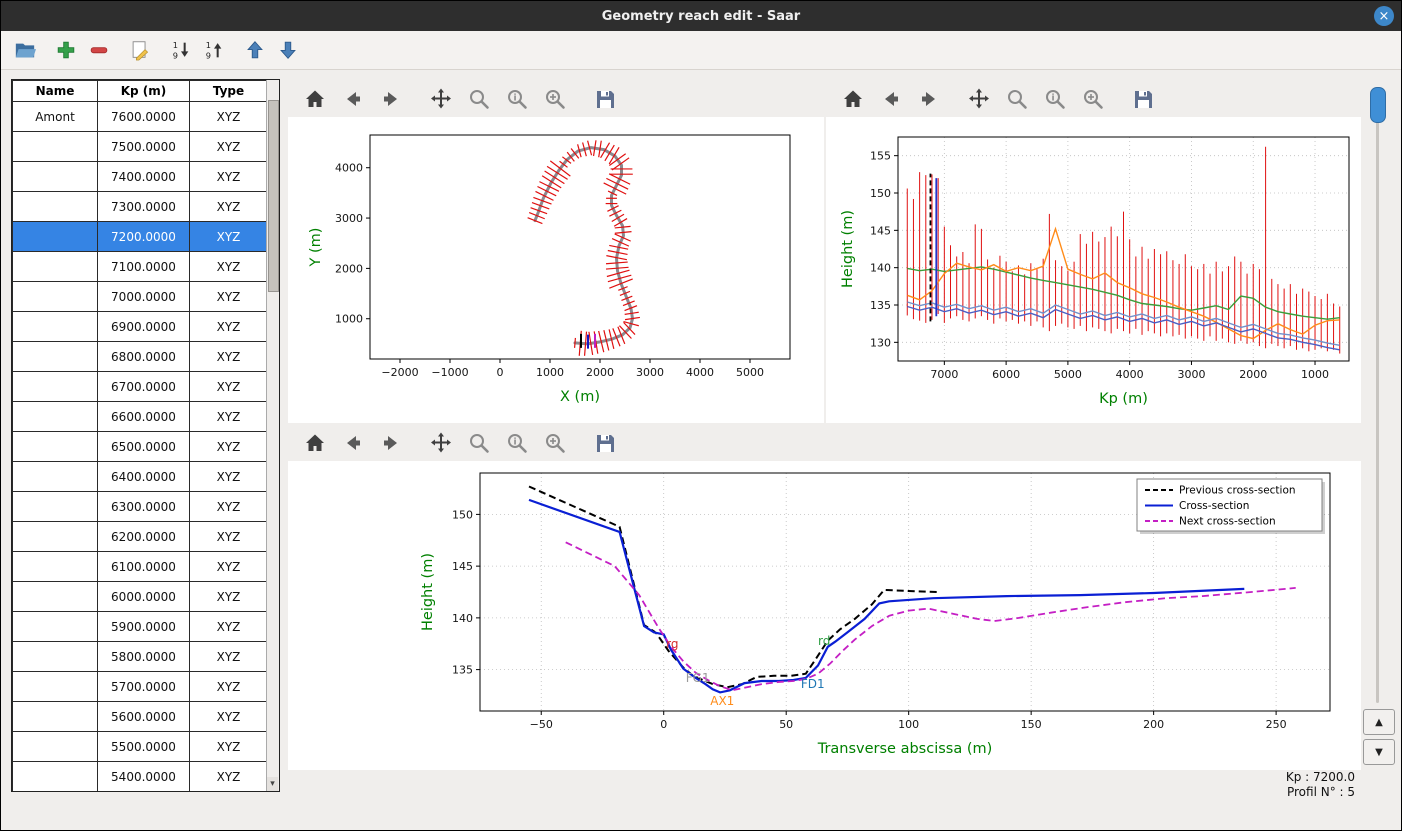 The height and width of the screenshot is (831, 1402). Describe the element at coordinates (143, 776) in the screenshot. I see `cell-kp: 5400.0000` at that location.